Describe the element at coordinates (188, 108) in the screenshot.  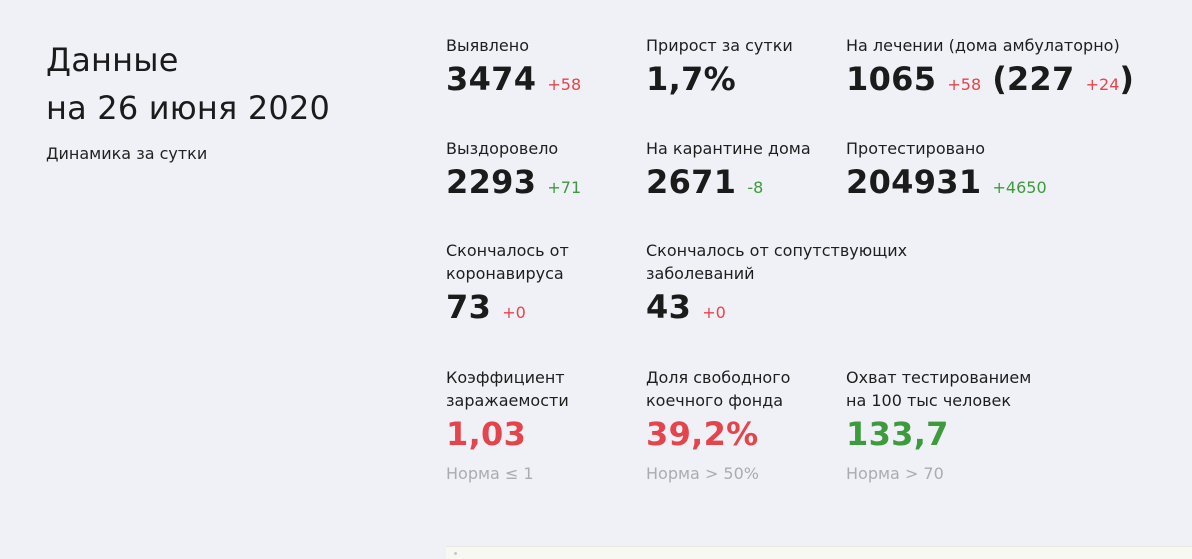
I see `page-title-date: на 26 июня 2020` at that location.